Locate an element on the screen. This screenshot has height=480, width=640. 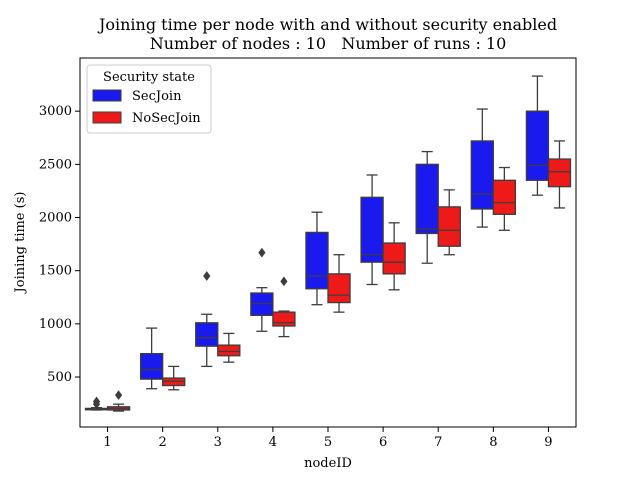
x-axis-label: nodeID is located at coordinates (328, 463).